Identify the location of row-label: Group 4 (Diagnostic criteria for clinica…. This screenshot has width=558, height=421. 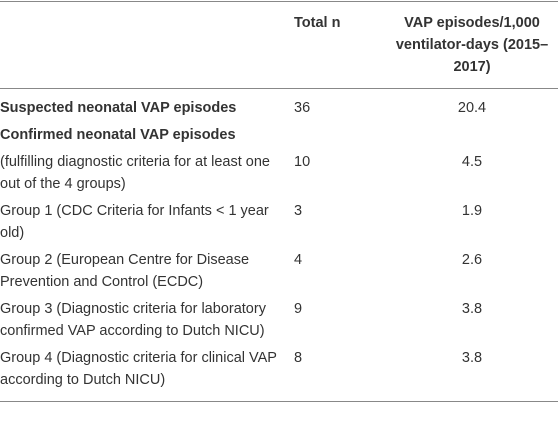
(138, 369).